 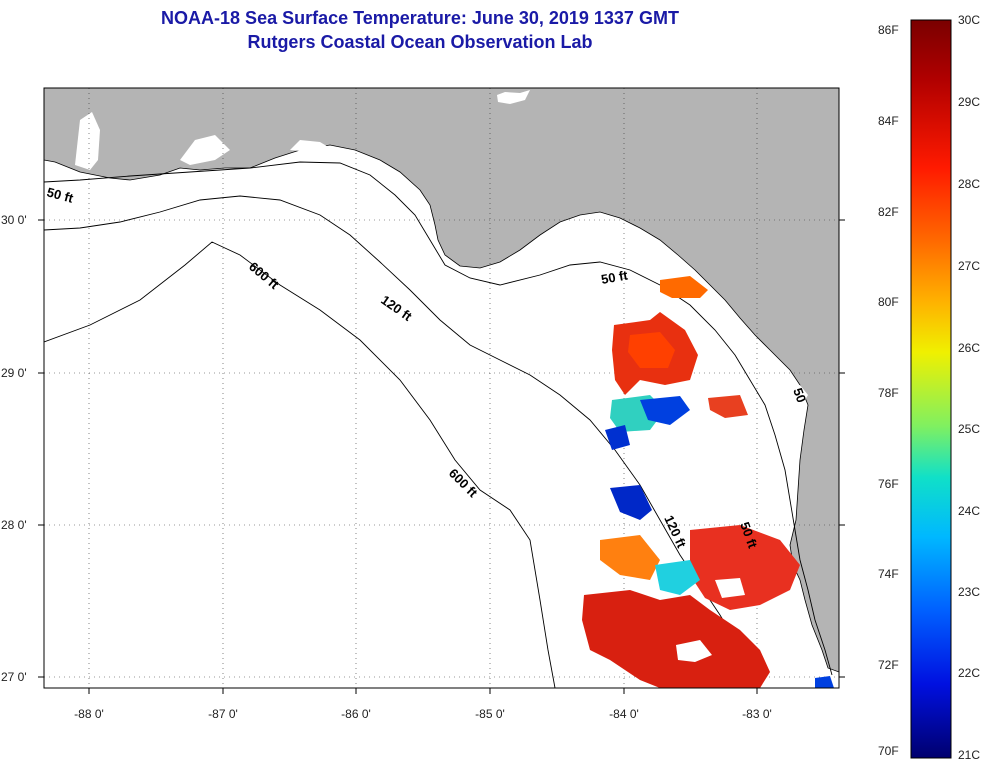 I want to click on x-tick-label: -87 0', so click(x=223, y=714).